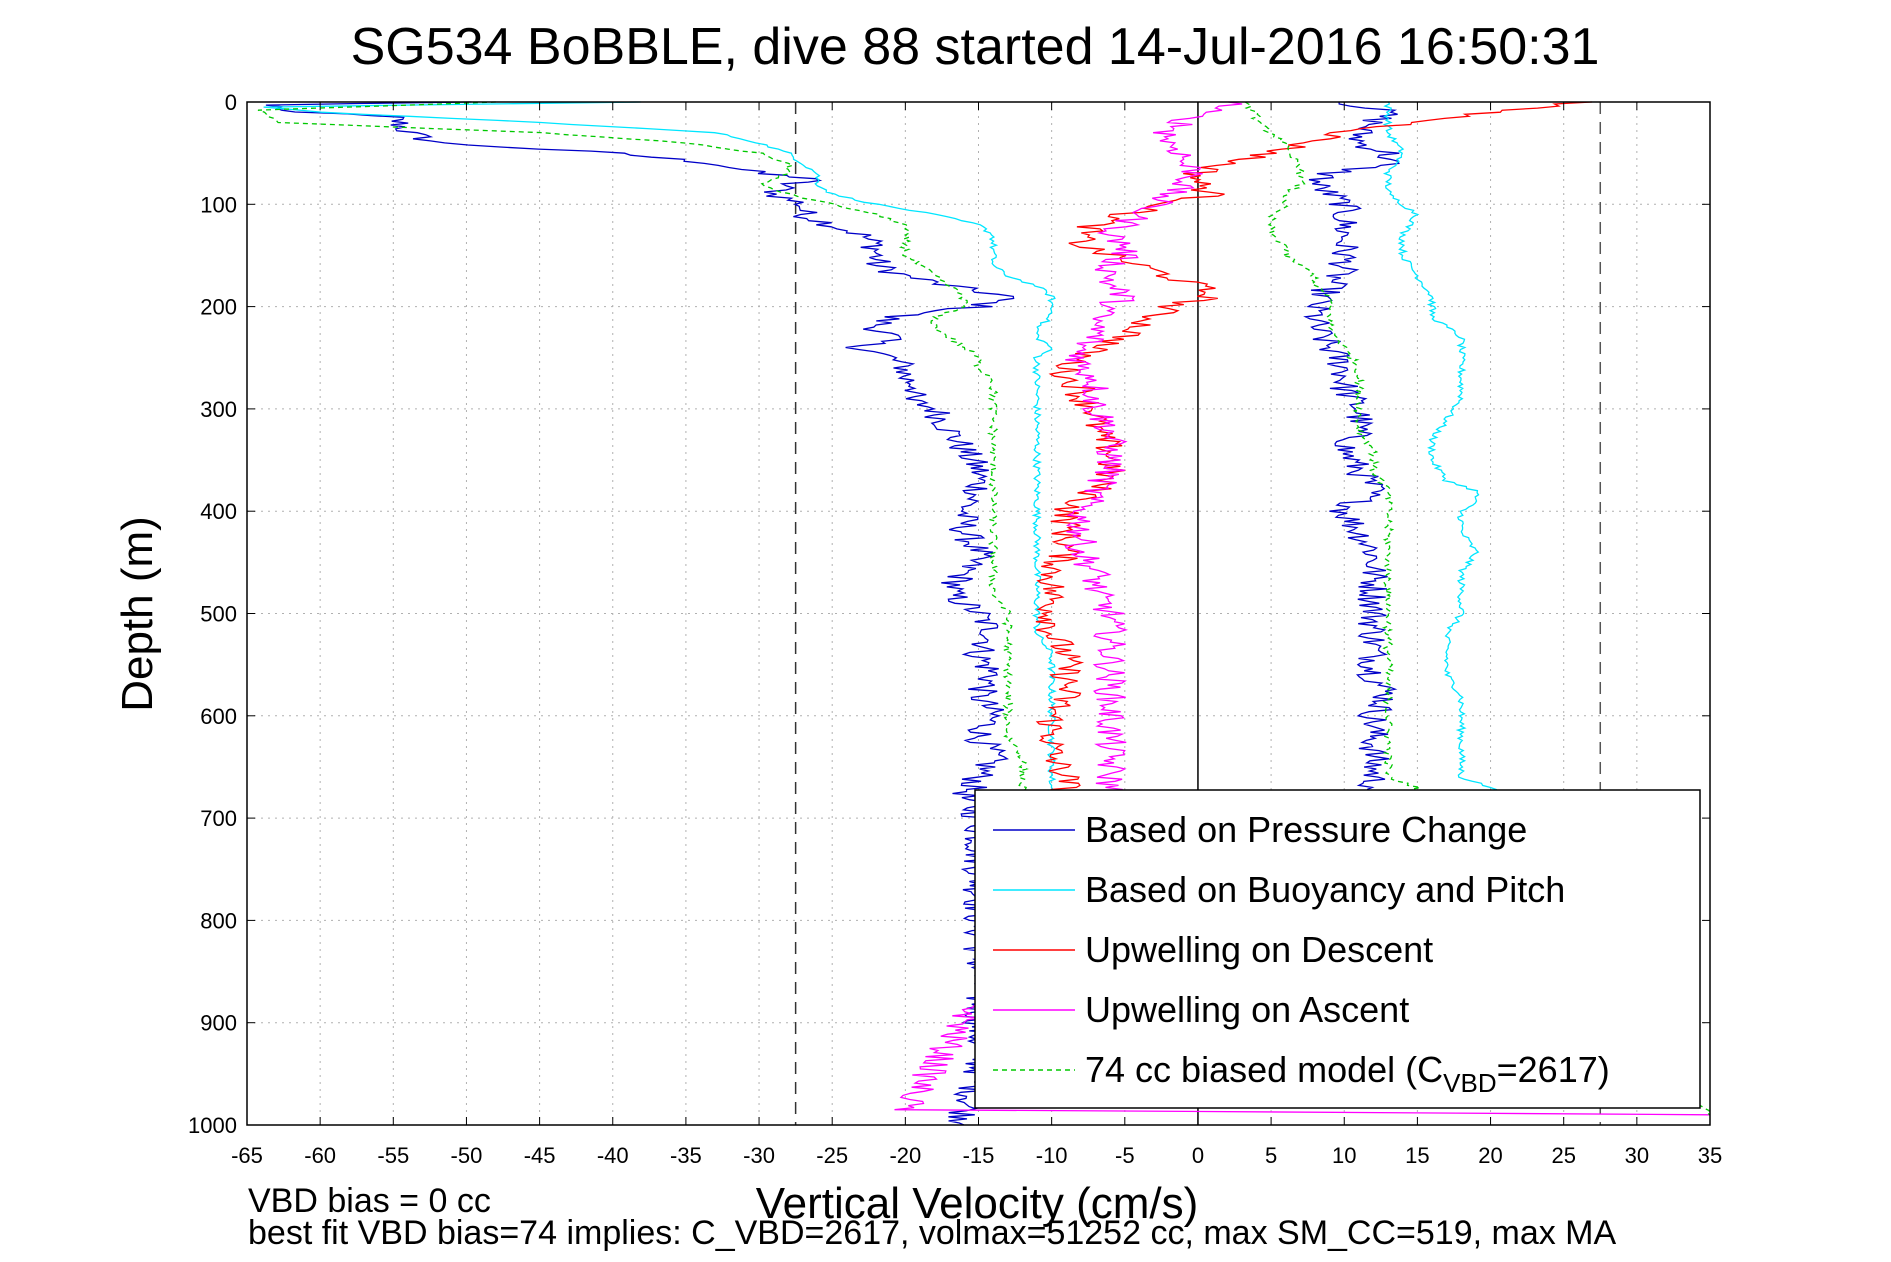  What do you see at coordinates (613, 1155) in the screenshot?
I see `x-tick-label: -40` at bounding box center [613, 1155].